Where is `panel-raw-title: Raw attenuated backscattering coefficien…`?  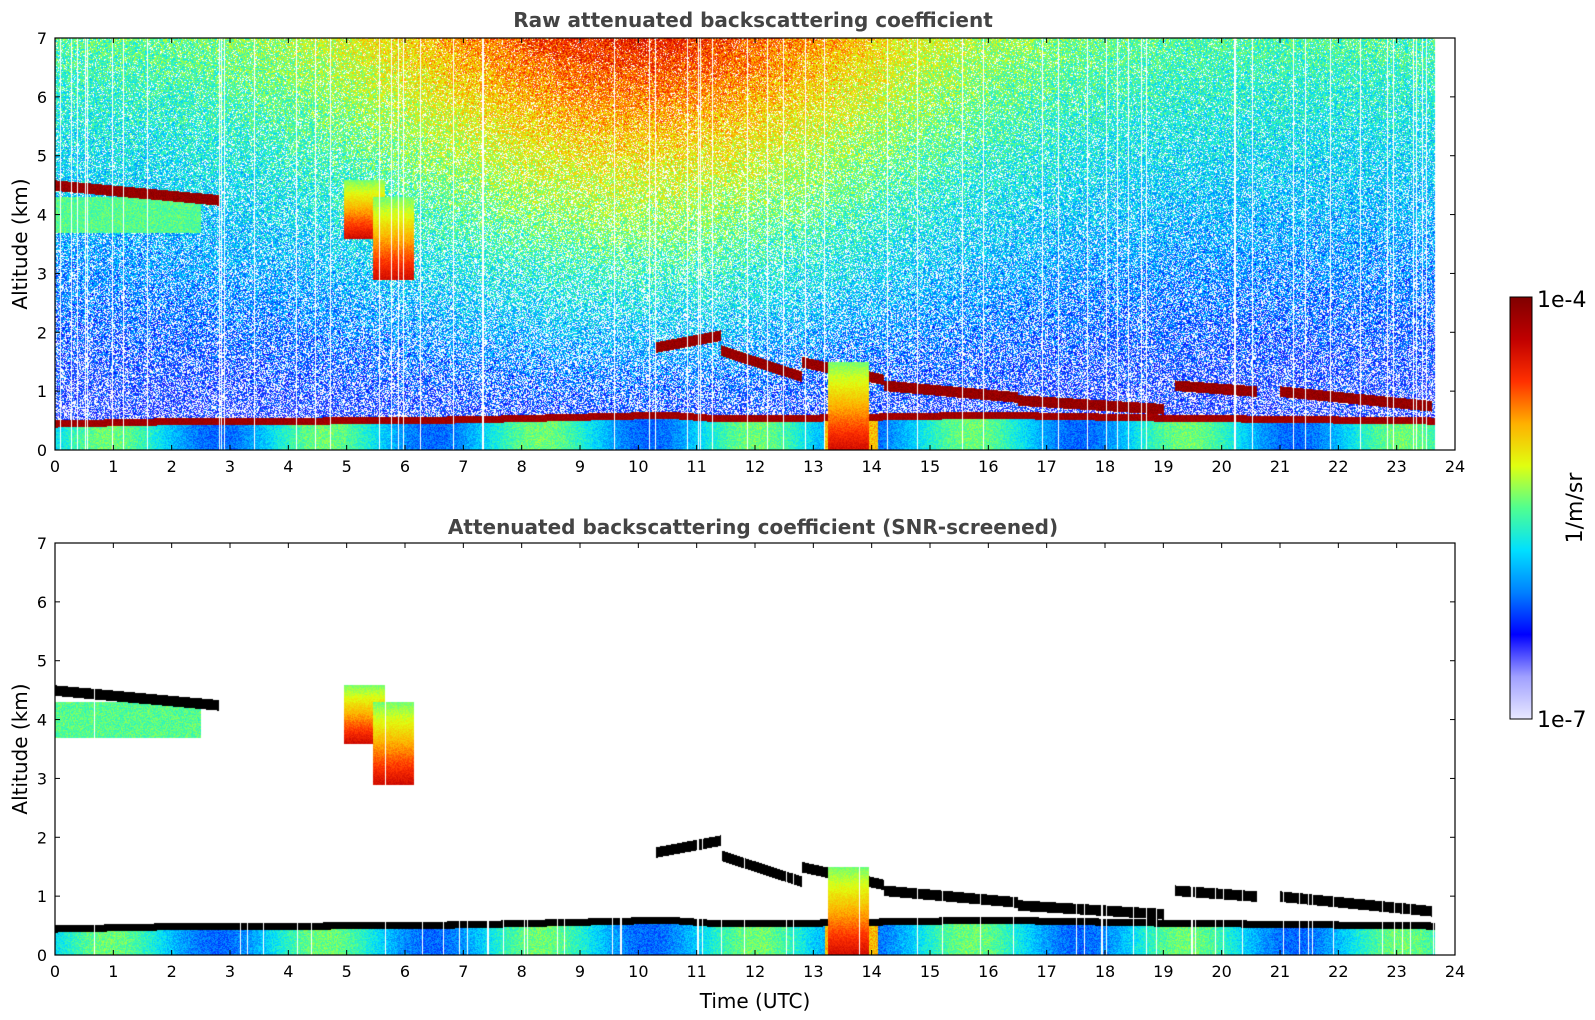
panel-raw-title: Raw attenuated backscattering coefficien… is located at coordinates (753, 20).